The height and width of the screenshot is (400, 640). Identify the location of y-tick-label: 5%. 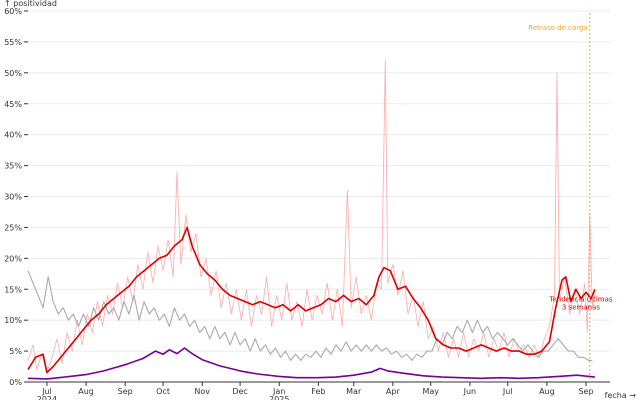
(15, 351).